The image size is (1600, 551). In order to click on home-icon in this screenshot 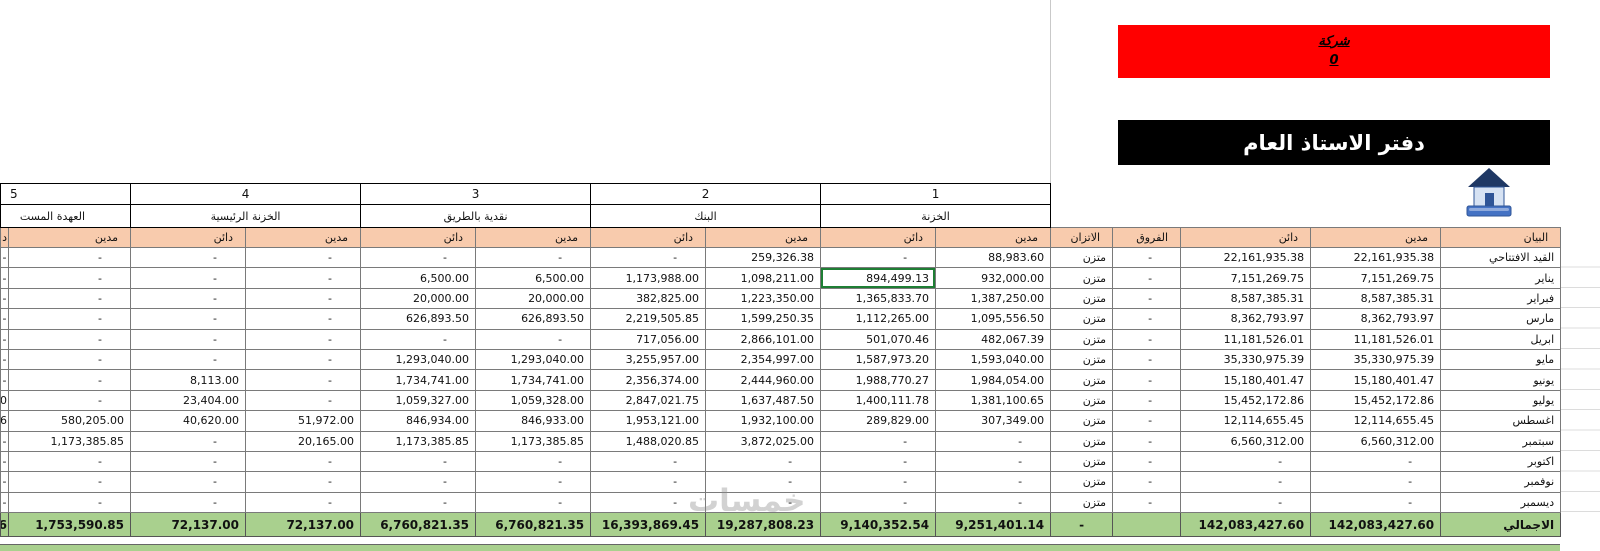, I will do `click(1489, 192)`.